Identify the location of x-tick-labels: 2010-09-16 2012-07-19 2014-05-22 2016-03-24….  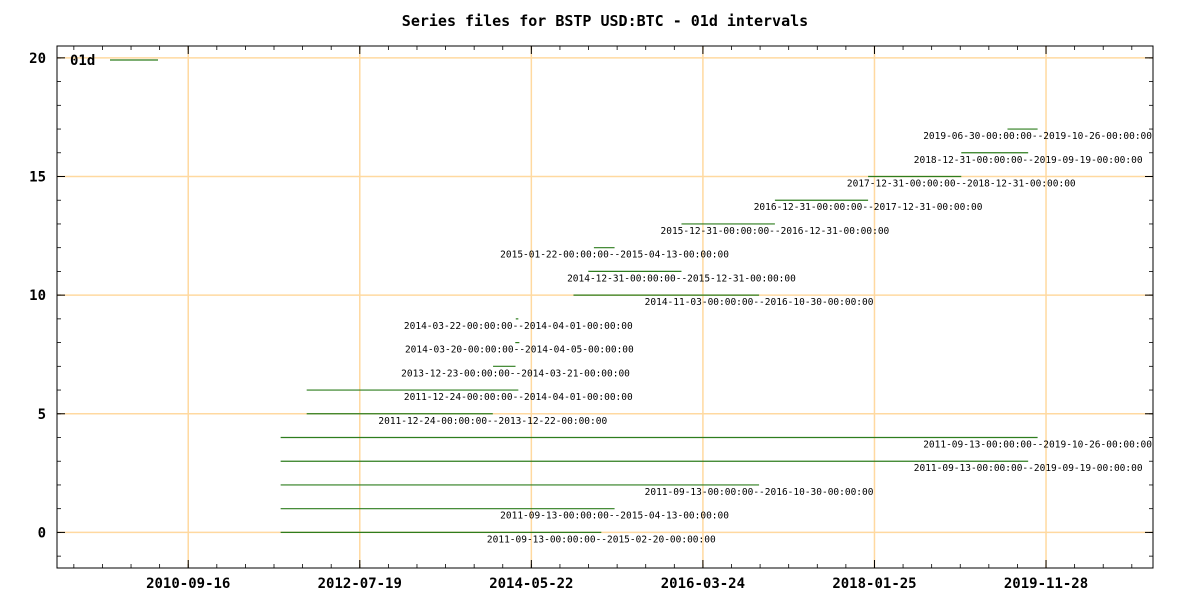
(617, 584).